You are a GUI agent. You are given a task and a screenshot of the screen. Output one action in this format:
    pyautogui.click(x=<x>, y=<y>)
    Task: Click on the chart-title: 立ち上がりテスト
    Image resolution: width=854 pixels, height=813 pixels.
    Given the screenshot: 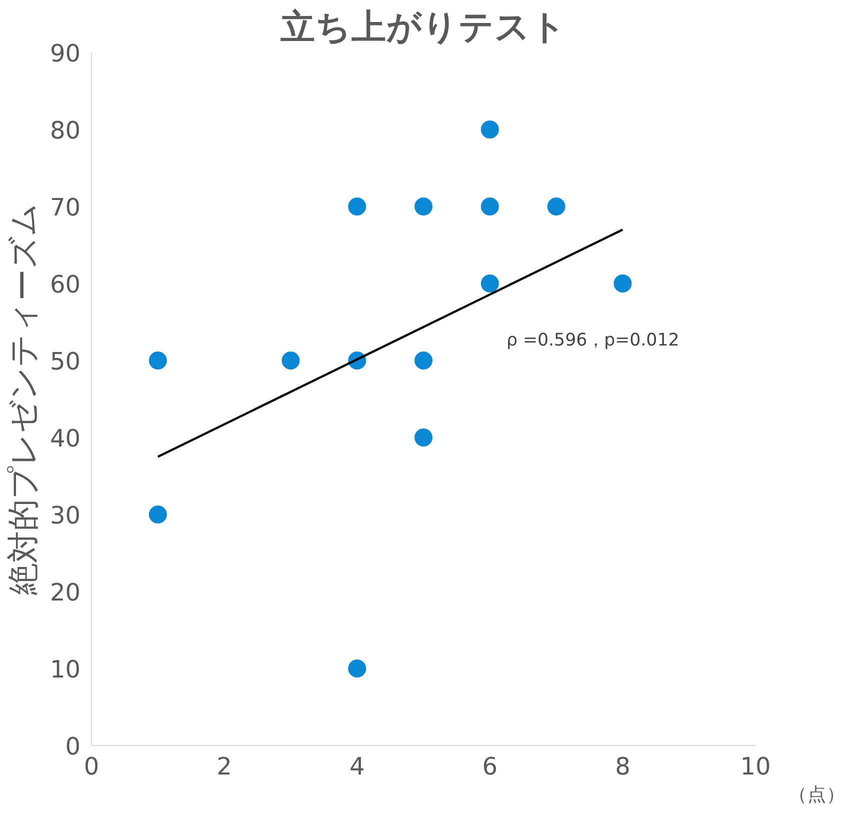 What is the action you would take?
    pyautogui.click(x=423, y=28)
    